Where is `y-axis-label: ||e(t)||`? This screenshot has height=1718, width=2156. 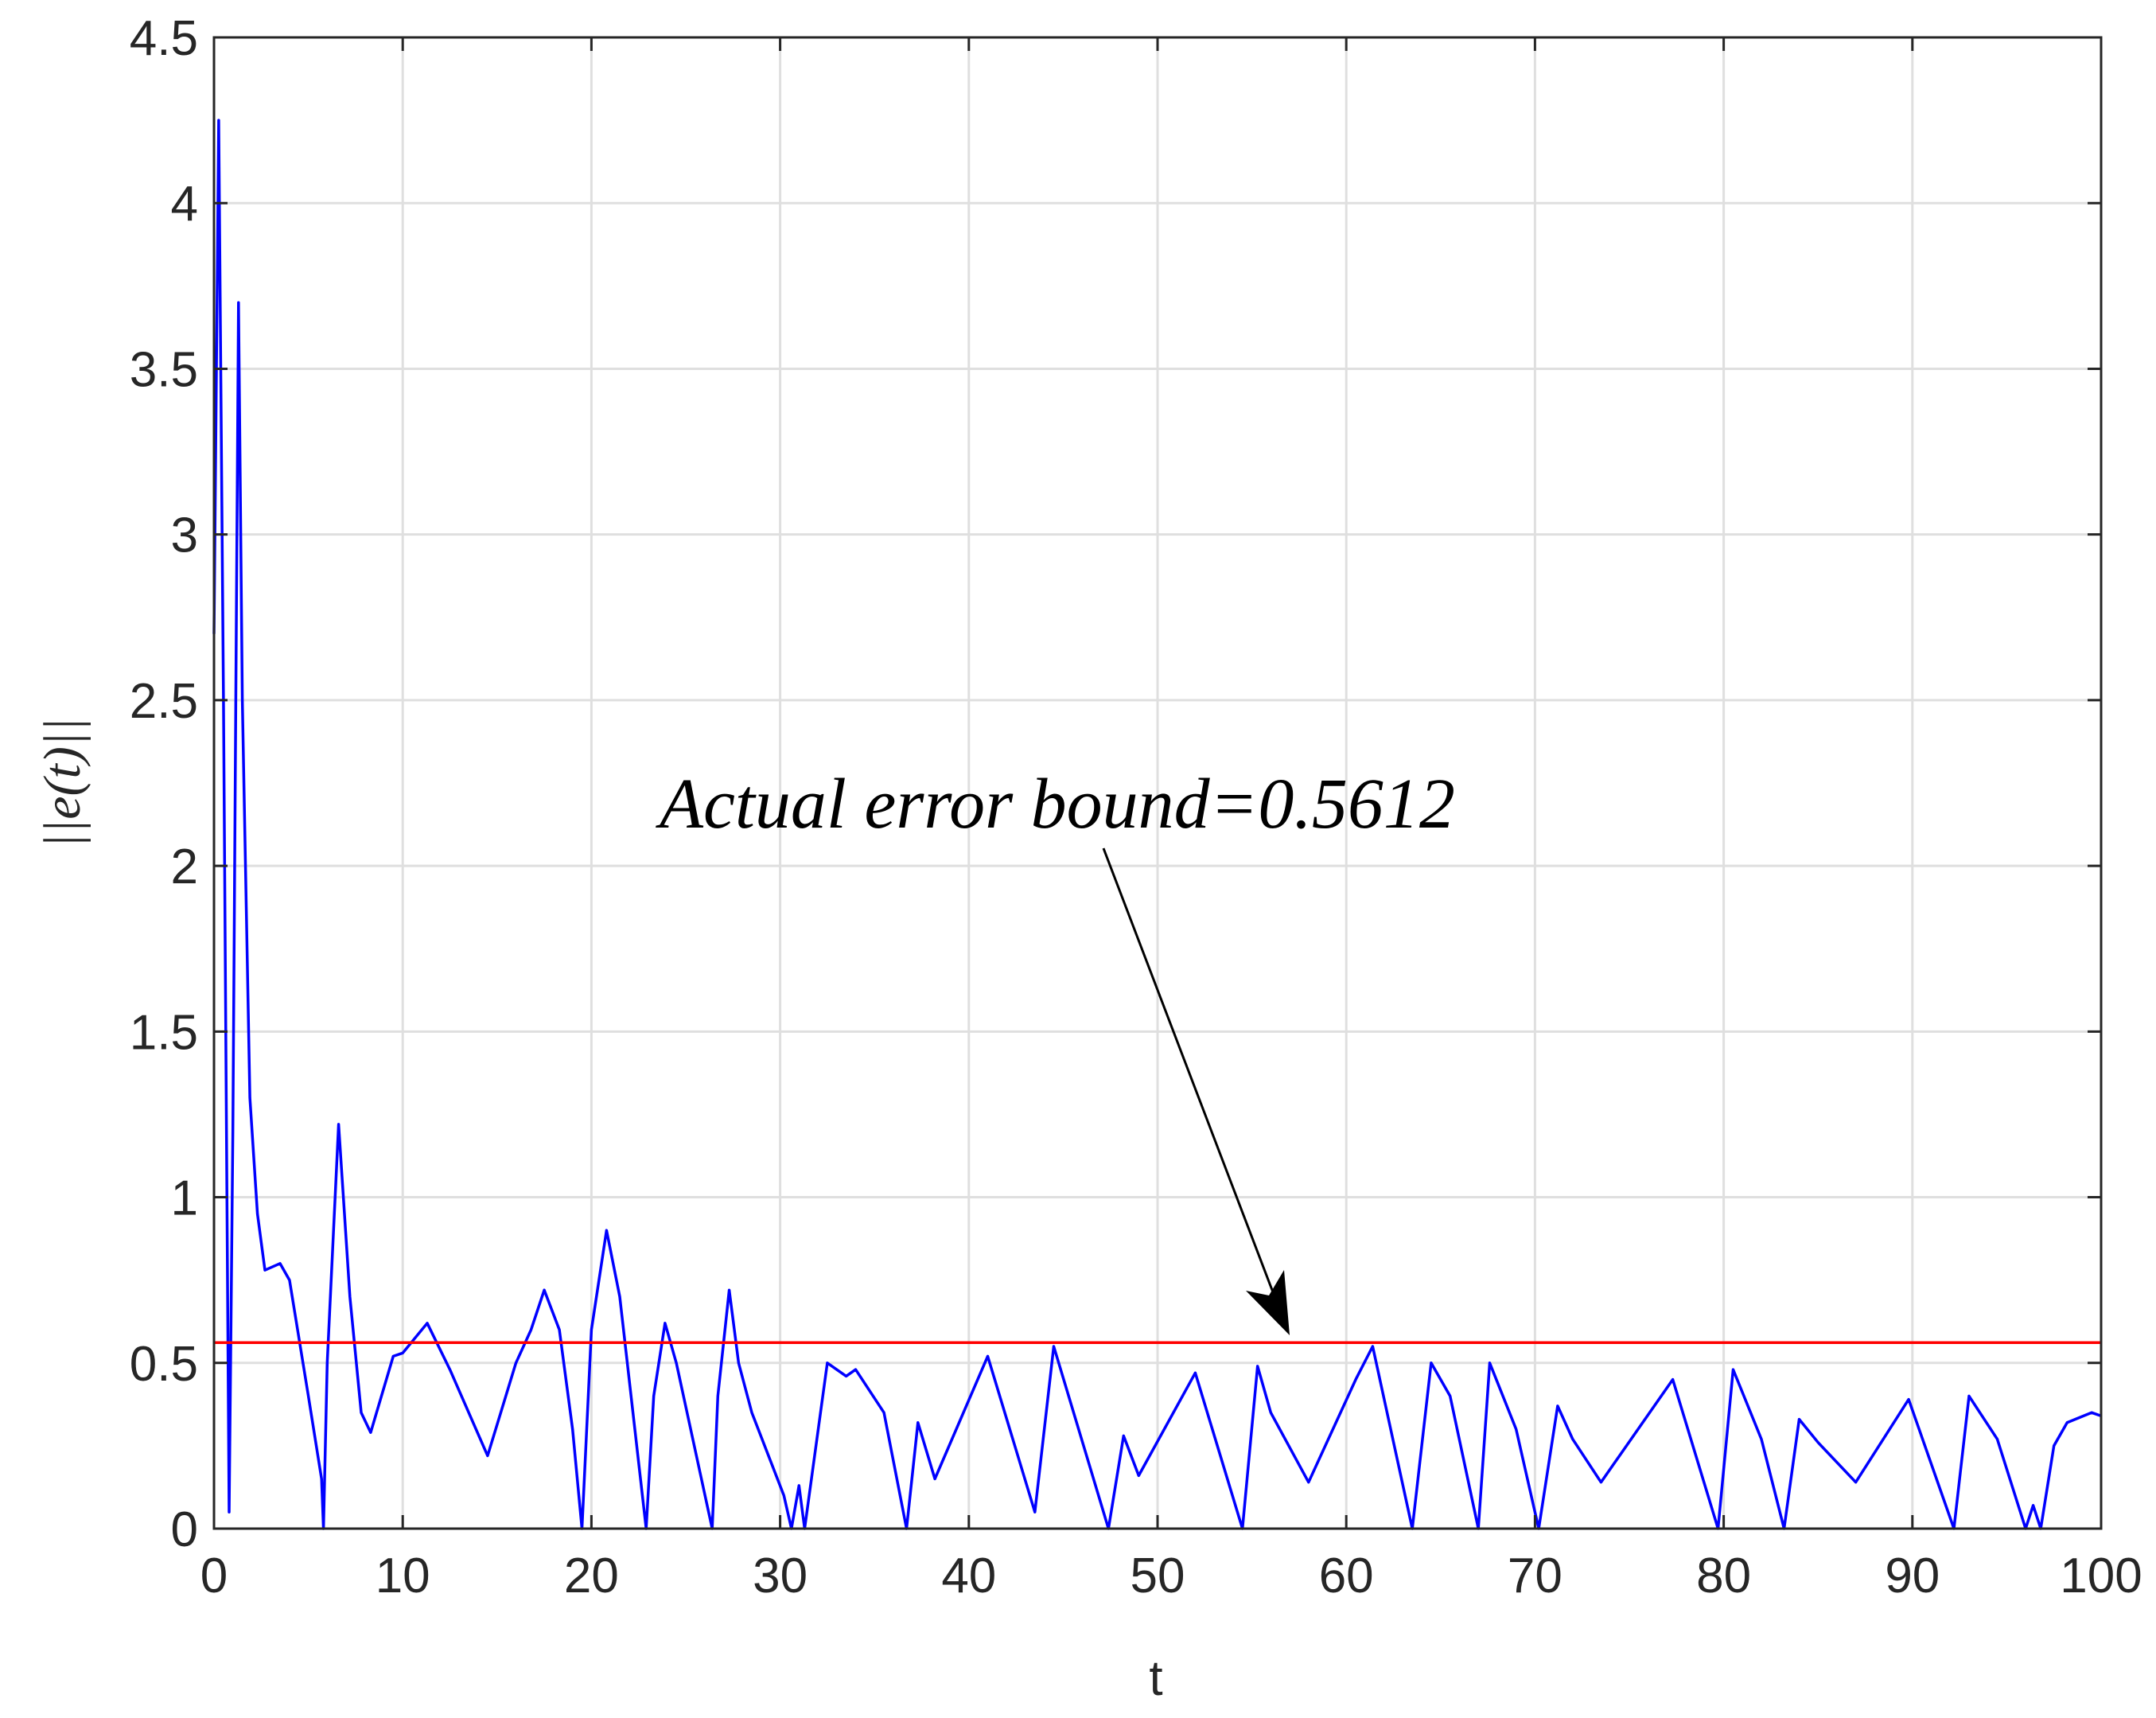
y-axis-label: ||e(t)|| is located at coordinates (62, 783).